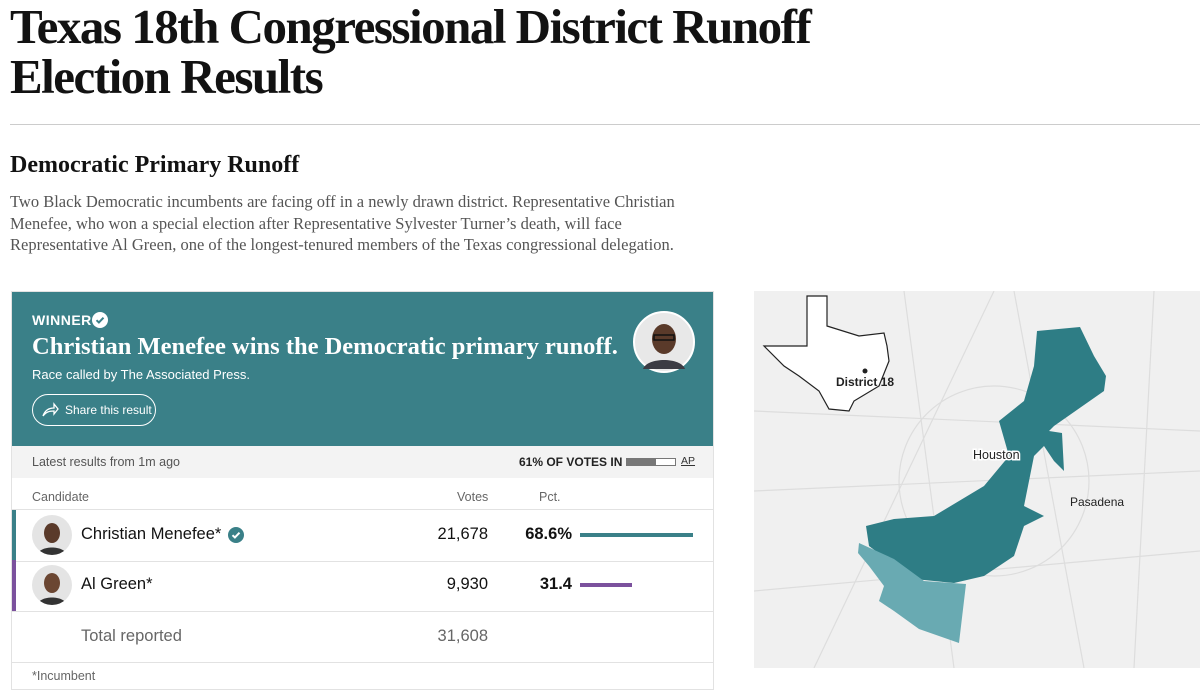  Describe the element at coordinates (1097, 502) in the screenshot. I see `map-label: Pasadena` at that location.